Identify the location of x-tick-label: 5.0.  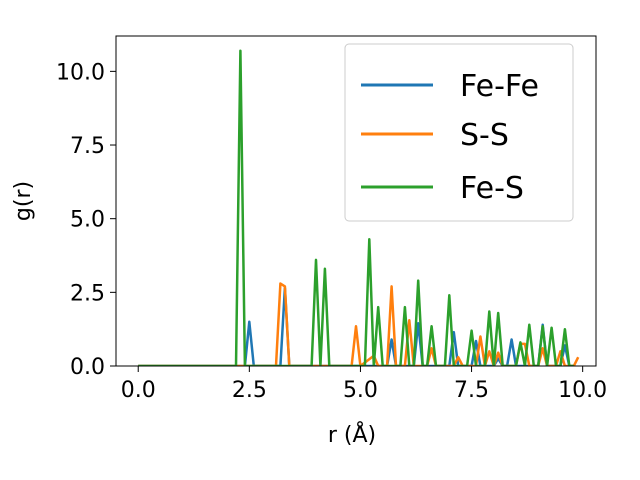
(360, 390).